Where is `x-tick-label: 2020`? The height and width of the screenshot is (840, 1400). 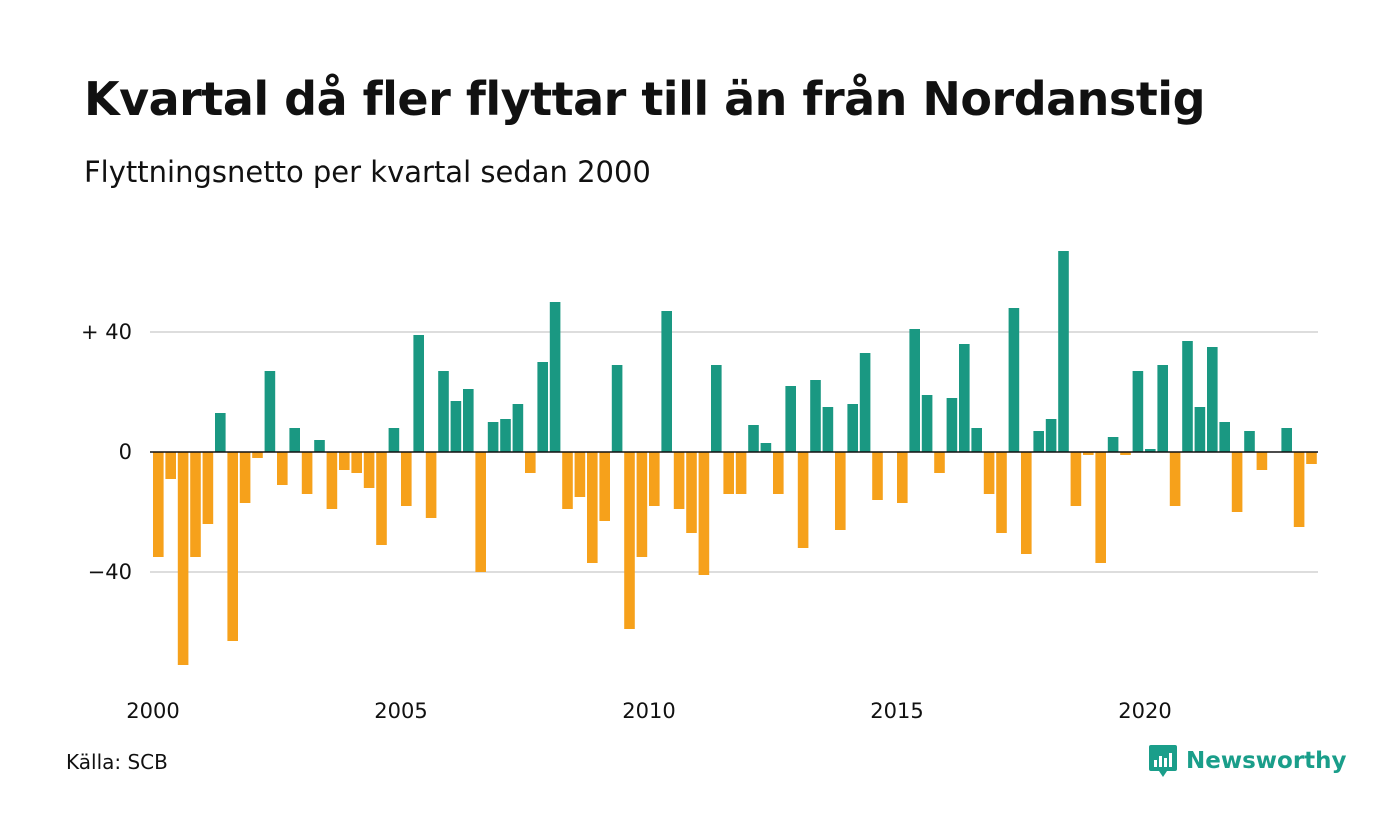
x-tick-label: 2020 is located at coordinates (1144, 711).